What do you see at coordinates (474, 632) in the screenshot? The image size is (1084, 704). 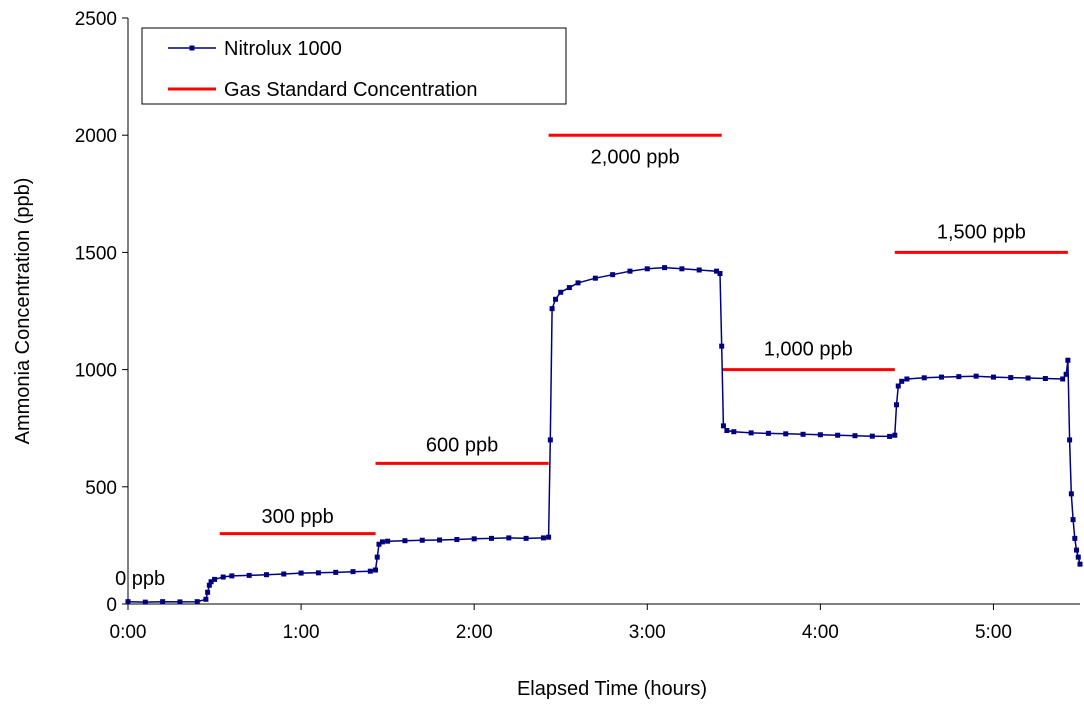 I see `x-tick-label: 2:00` at bounding box center [474, 632].